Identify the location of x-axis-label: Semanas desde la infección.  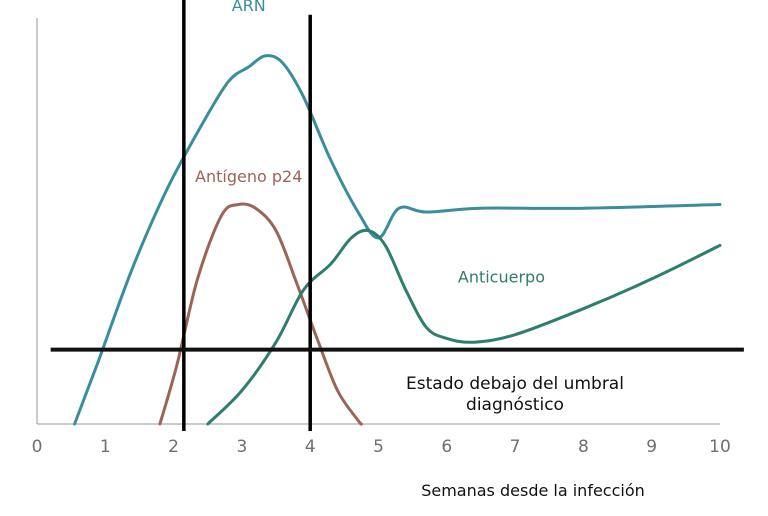
(533, 490).